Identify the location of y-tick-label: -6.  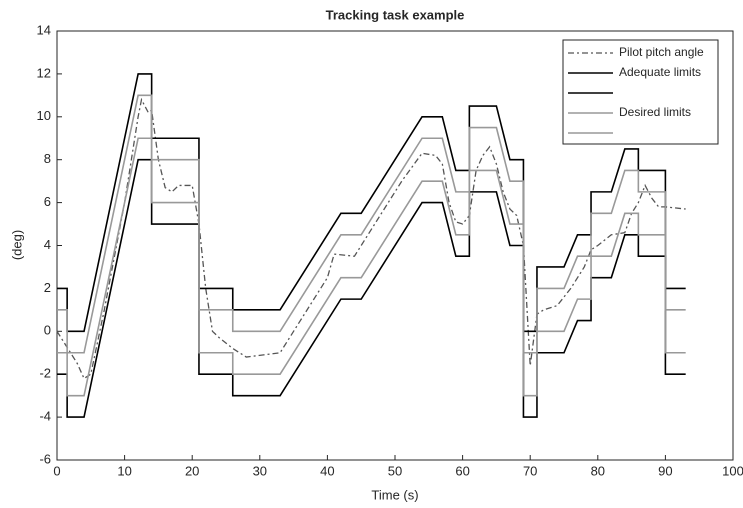
(45, 458).